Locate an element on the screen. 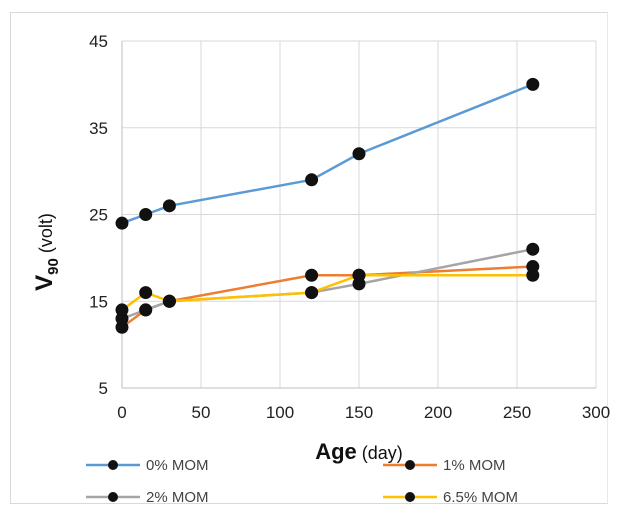 This screenshot has height=514, width=618. legend-item: 2% MOM is located at coordinates (147, 497).